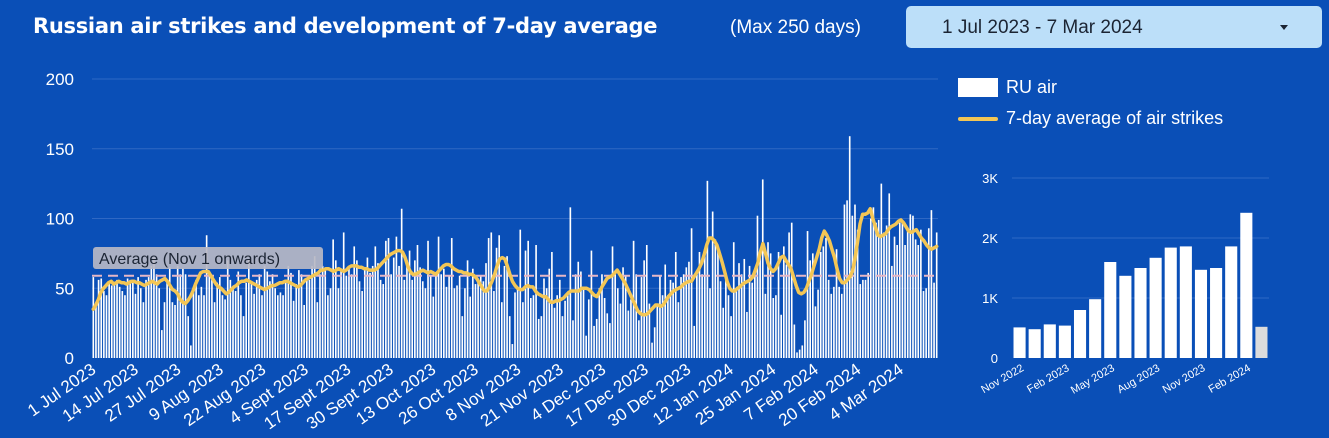 The image size is (1329, 438). Describe the element at coordinates (1284, 27) in the screenshot. I see `chevron-down-icon` at that location.